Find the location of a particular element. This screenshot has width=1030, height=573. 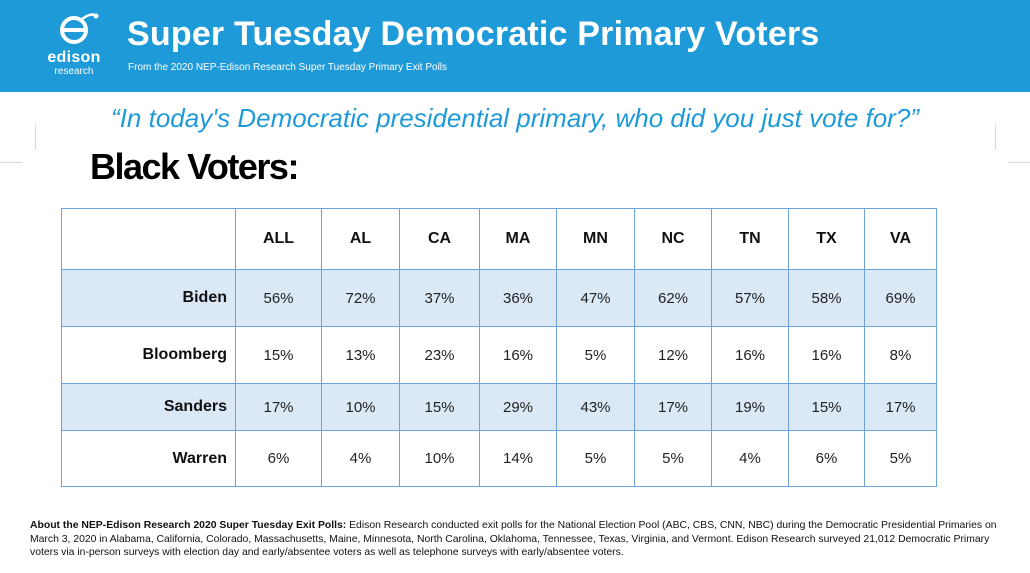

table-cell: 36% is located at coordinates (518, 298).